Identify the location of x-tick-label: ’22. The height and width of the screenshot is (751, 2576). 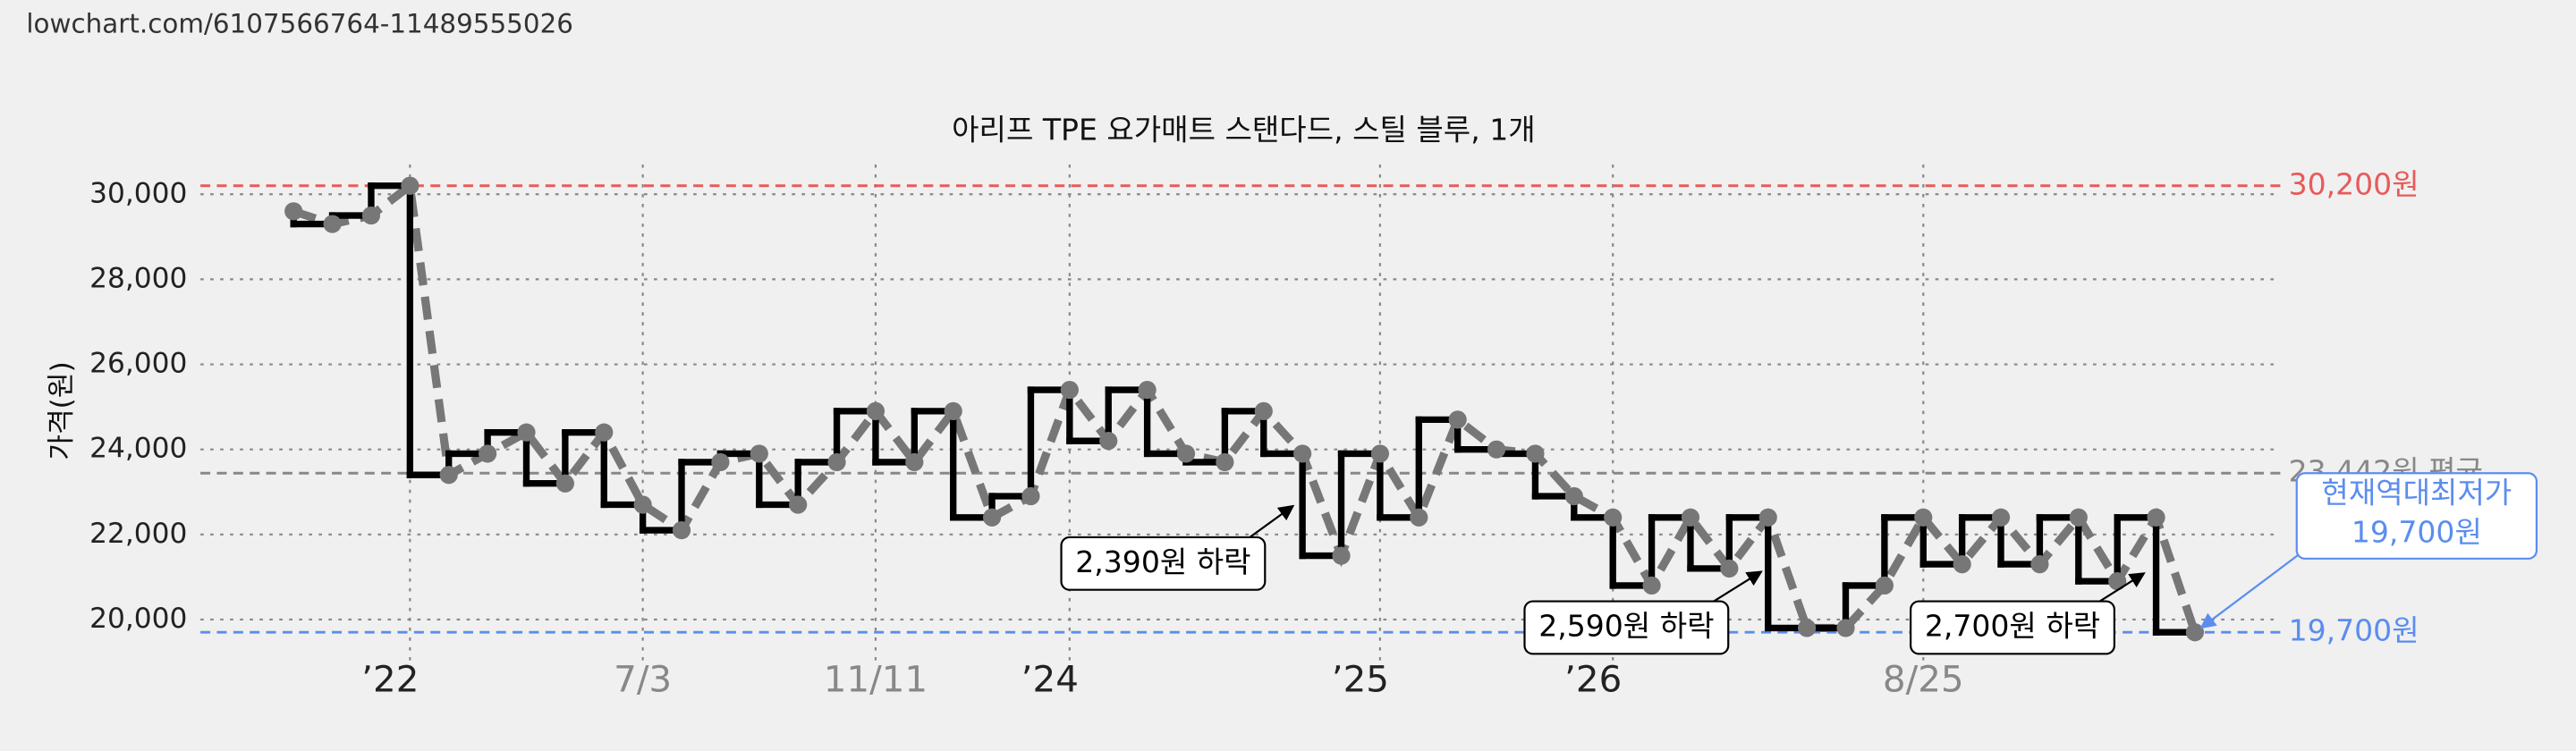
(390, 679).